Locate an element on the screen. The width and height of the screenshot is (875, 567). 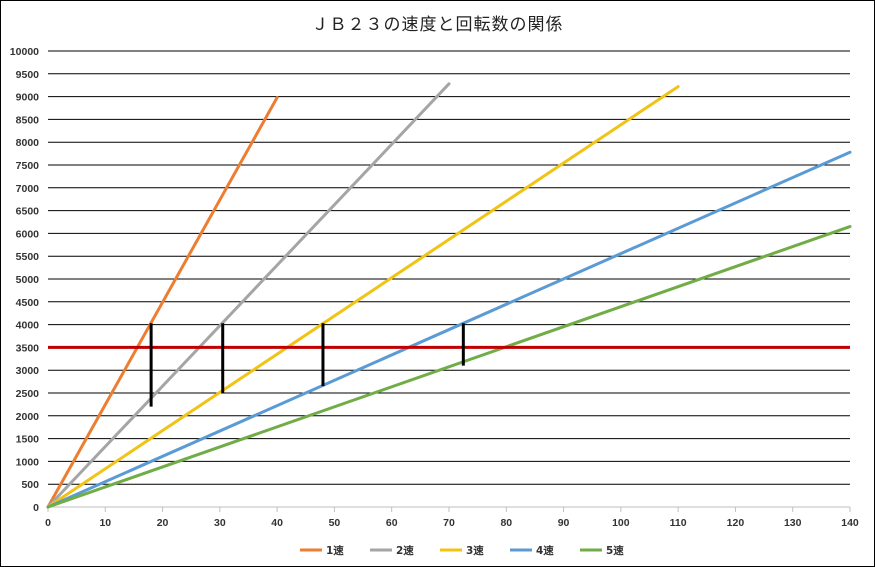
x-tick-label: 140 is located at coordinates (850, 523).